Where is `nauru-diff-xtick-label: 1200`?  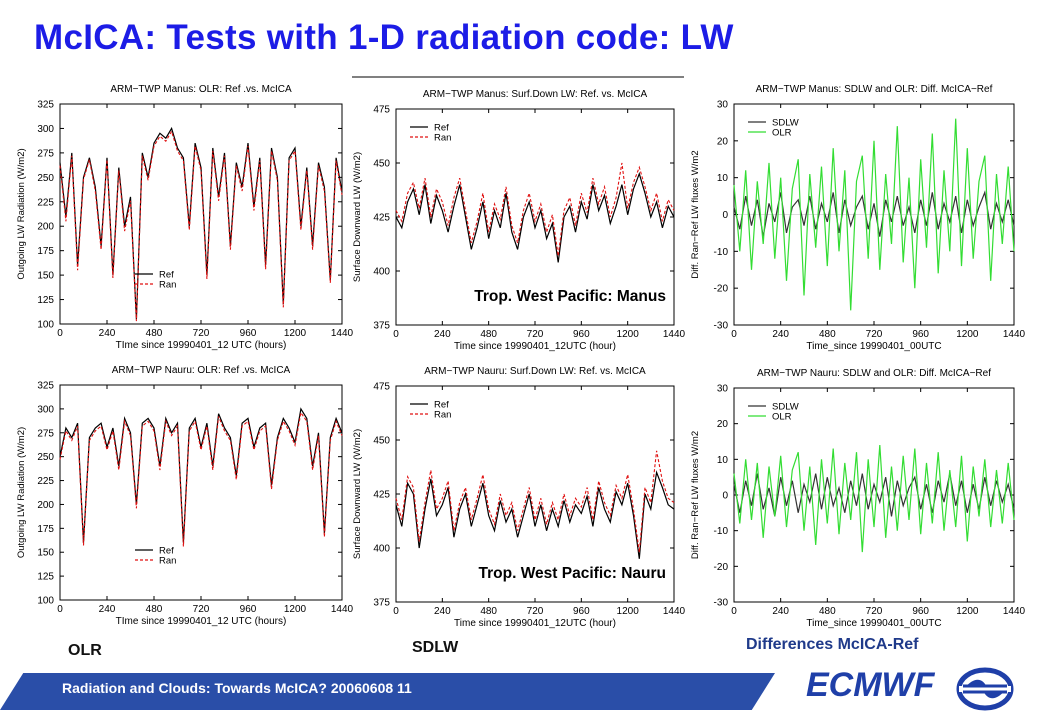
nauru-diff-xtick-label: 1200 is located at coordinates (967, 611).